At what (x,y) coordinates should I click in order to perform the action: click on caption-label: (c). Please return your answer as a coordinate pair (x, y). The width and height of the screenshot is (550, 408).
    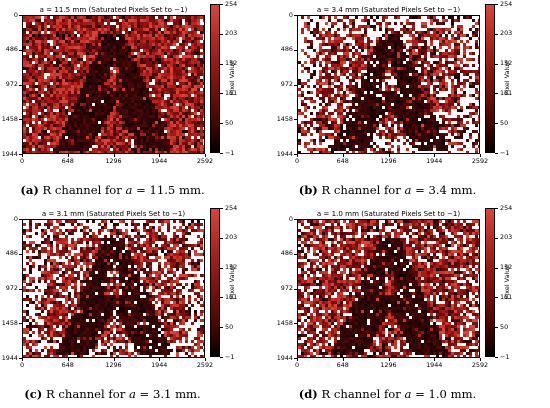
    Looking at the image, I should click on (33, 394).